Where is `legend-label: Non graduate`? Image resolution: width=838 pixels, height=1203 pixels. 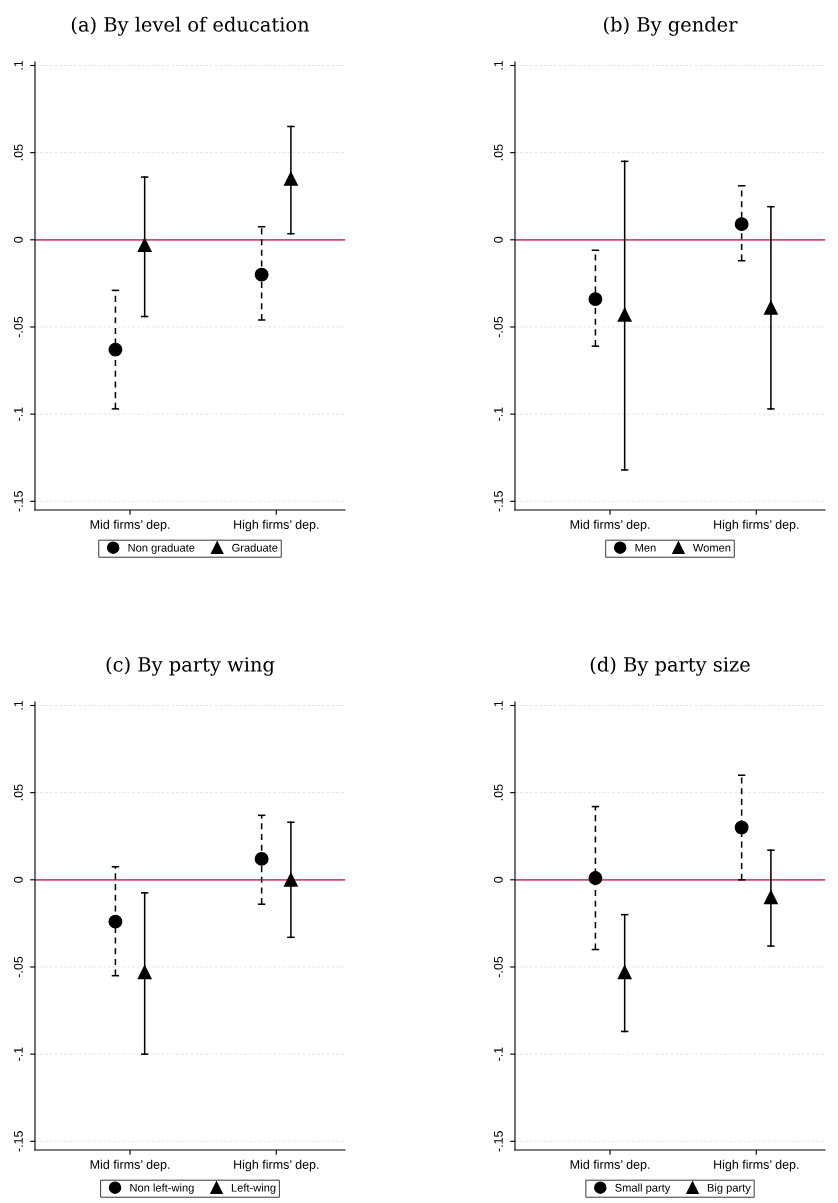 legend-label: Non graduate is located at coordinates (161, 548).